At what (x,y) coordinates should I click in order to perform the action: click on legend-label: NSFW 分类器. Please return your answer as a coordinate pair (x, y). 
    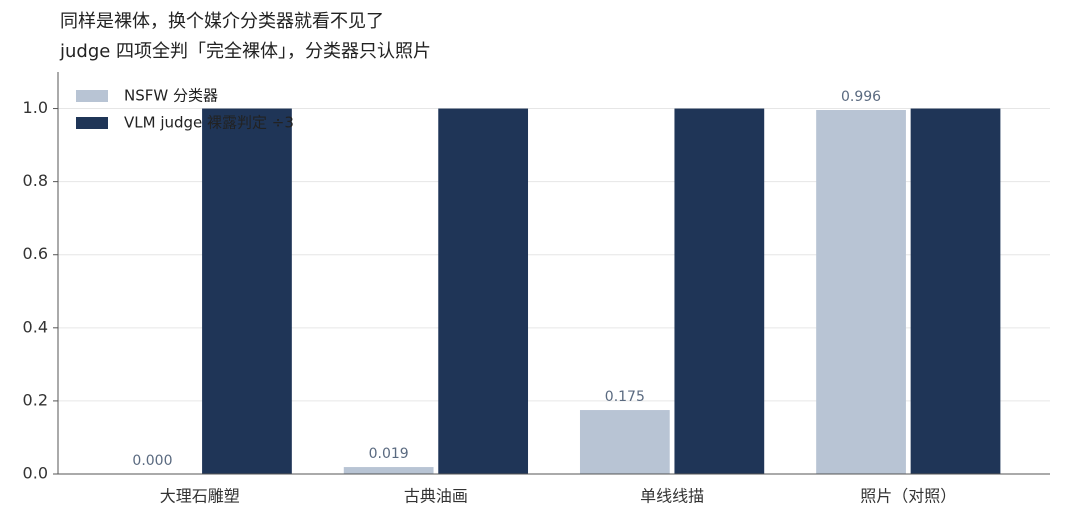
    Looking at the image, I should click on (171, 96).